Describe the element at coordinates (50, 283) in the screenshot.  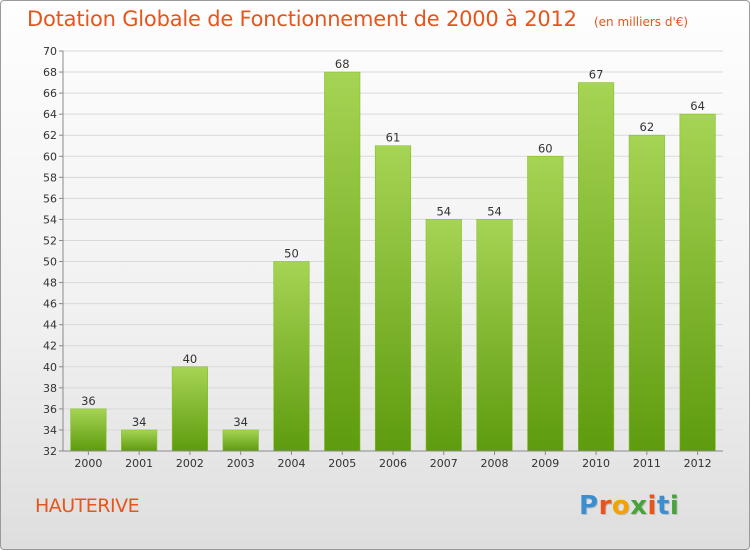
I see `y-tick-label: 48` at that location.